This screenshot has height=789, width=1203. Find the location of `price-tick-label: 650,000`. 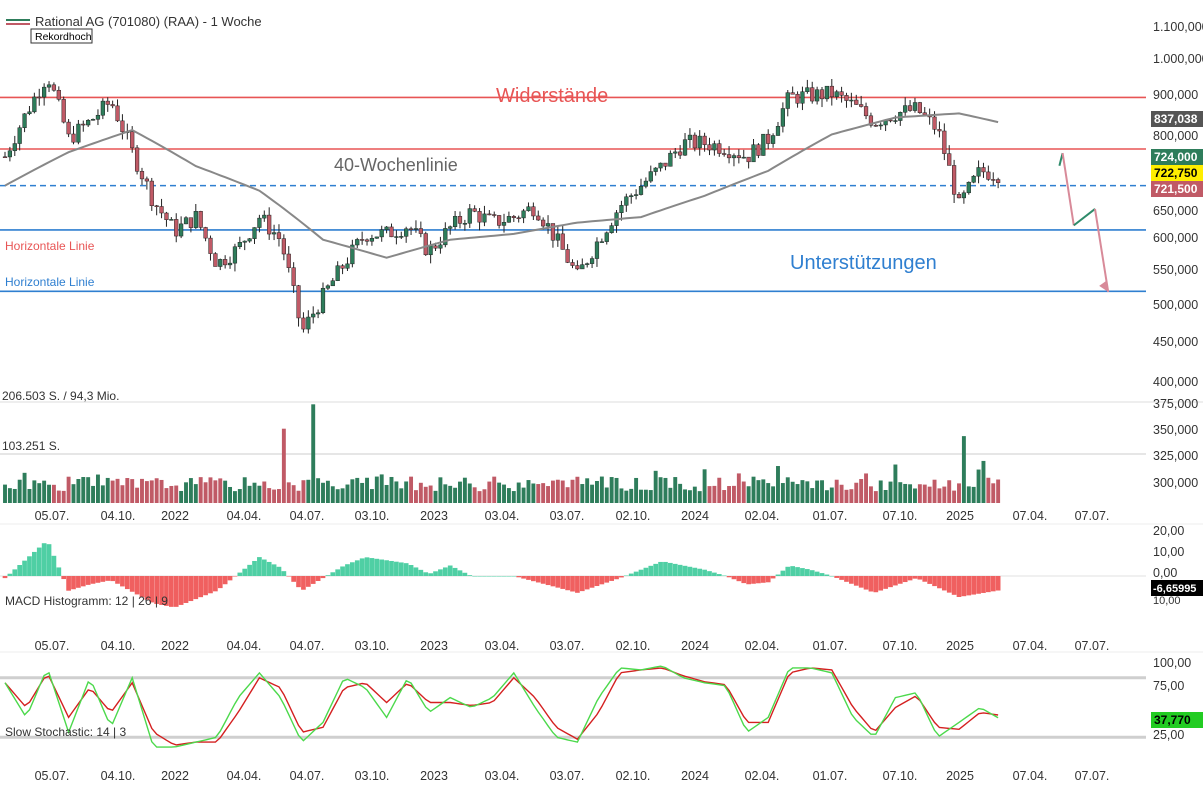

price-tick-label: 650,000 is located at coordinates (1175, 211).